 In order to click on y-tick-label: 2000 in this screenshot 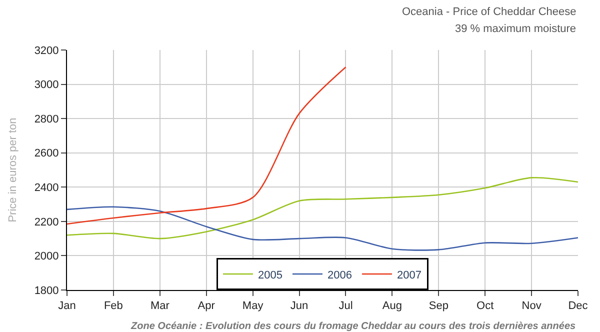, I will do `click(46, 256)`.